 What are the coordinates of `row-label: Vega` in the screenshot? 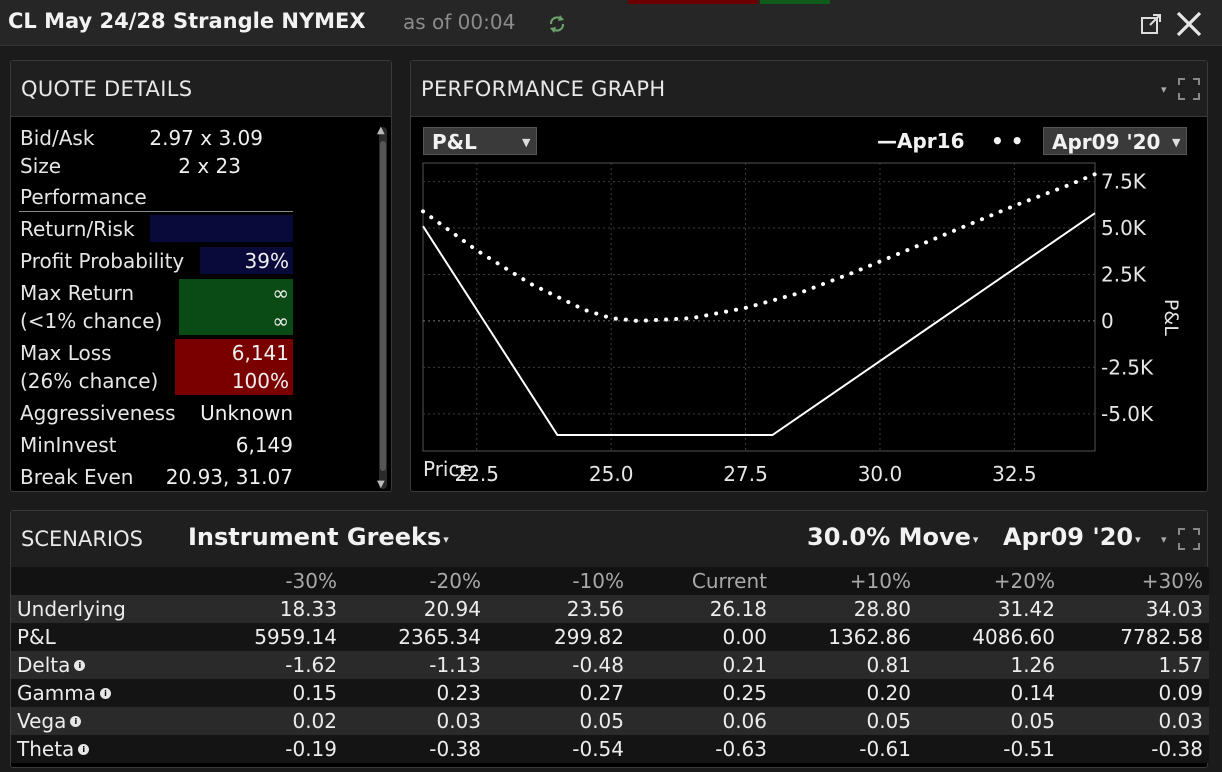 It's located at (42, 721).